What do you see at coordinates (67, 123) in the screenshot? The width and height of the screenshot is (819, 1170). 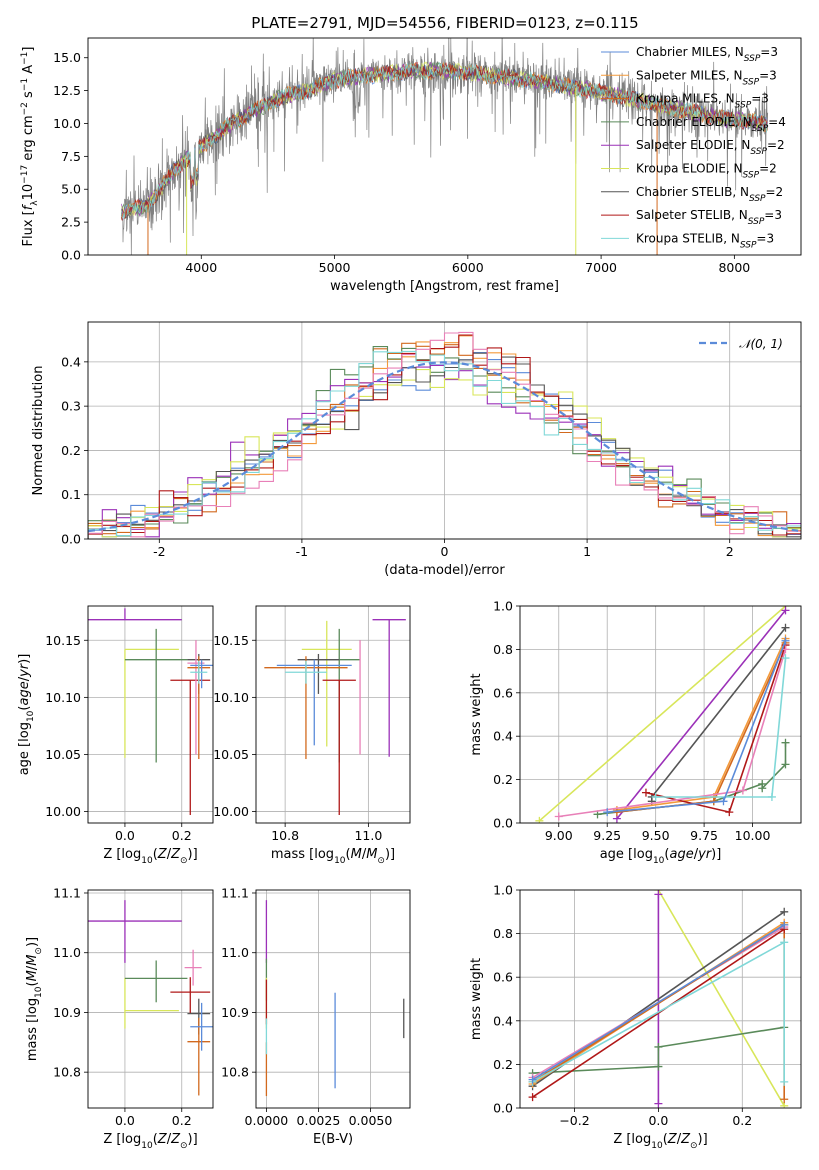 I see `y-tick-label: 10.0` at bounding box center [67, 123].